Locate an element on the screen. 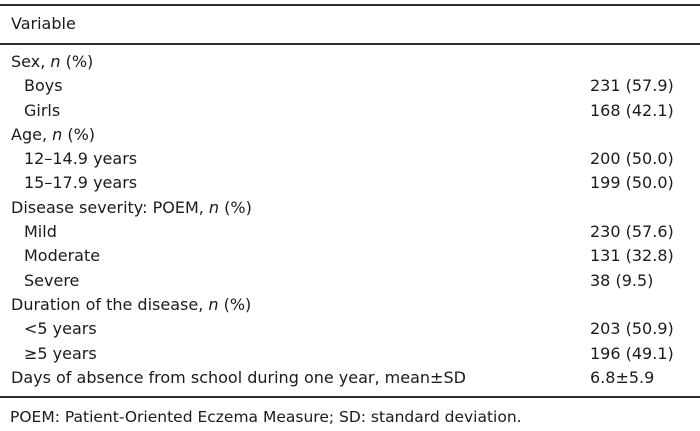 This screenshot has height=431, width=700. table-row: ≥5 years 196 (49.1) is located at coordinates (350, 354).